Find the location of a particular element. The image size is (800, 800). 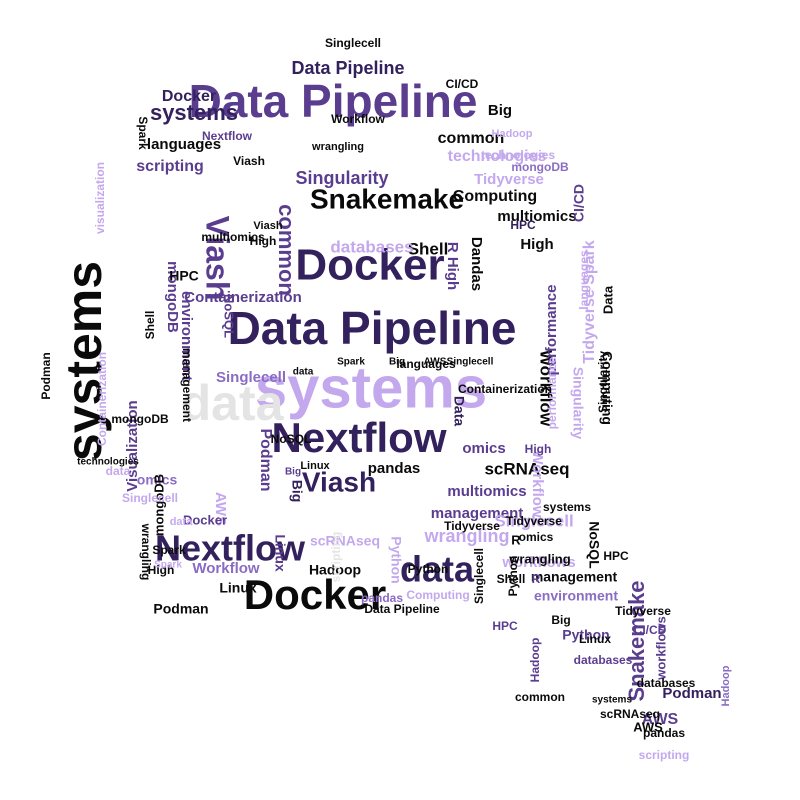

word-performance: performance is located at coordinates (551, 330).